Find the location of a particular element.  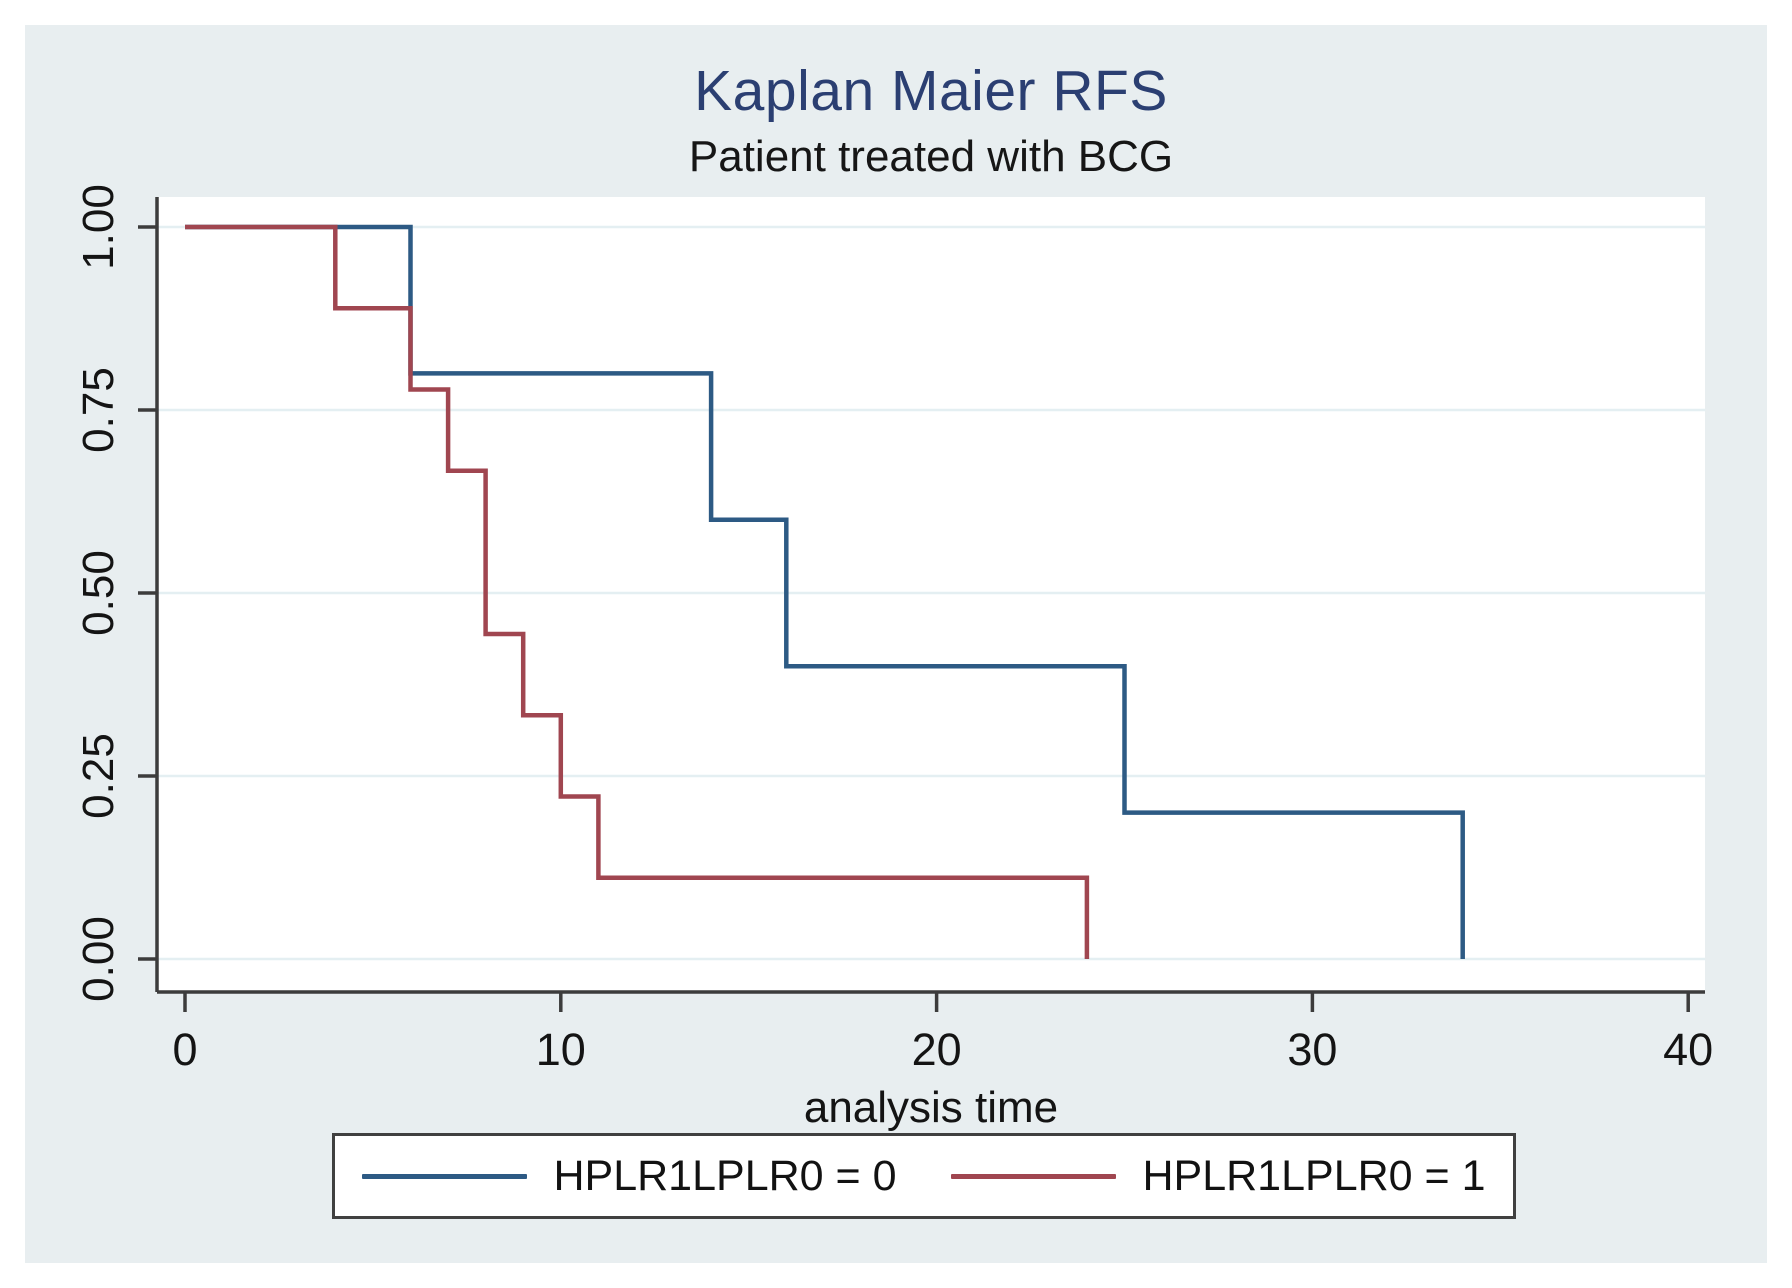

legend: HPLR1LPLR0 = 0 HPLR1LPLR0 = 1 is located at coordinates (924, 1176).